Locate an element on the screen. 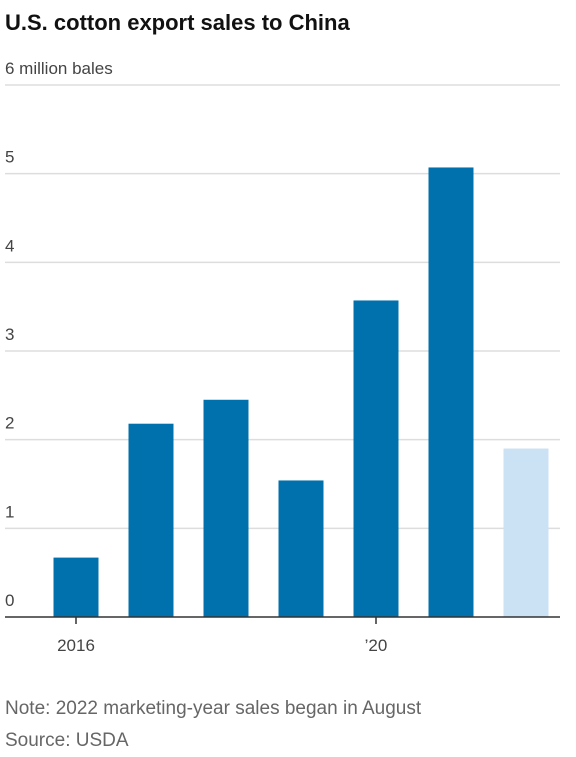 The width and height of the screenshot is (576, 757). y-tick-label: 1 is located at coordinates (9, 511).